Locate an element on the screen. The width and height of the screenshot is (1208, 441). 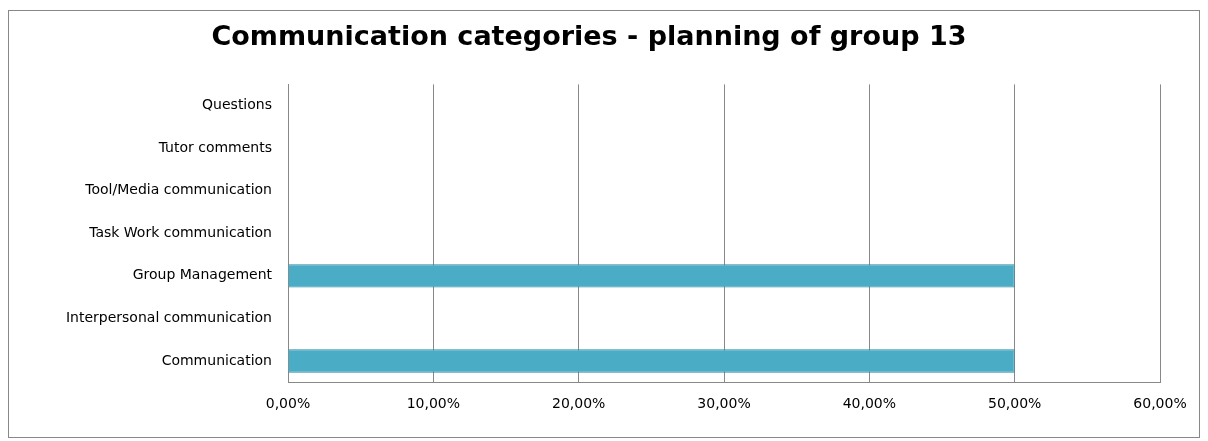
y-tick-label: Communication is located at coordinates (216, 359).